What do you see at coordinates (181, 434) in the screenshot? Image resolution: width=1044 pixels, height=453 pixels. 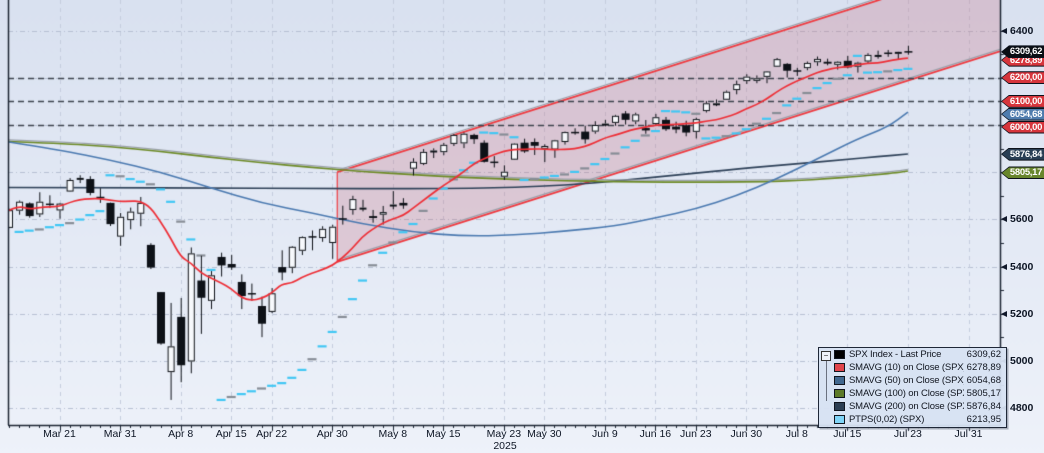 I see `date-tick-label: Apr 8` at bounding box center [181, 434].